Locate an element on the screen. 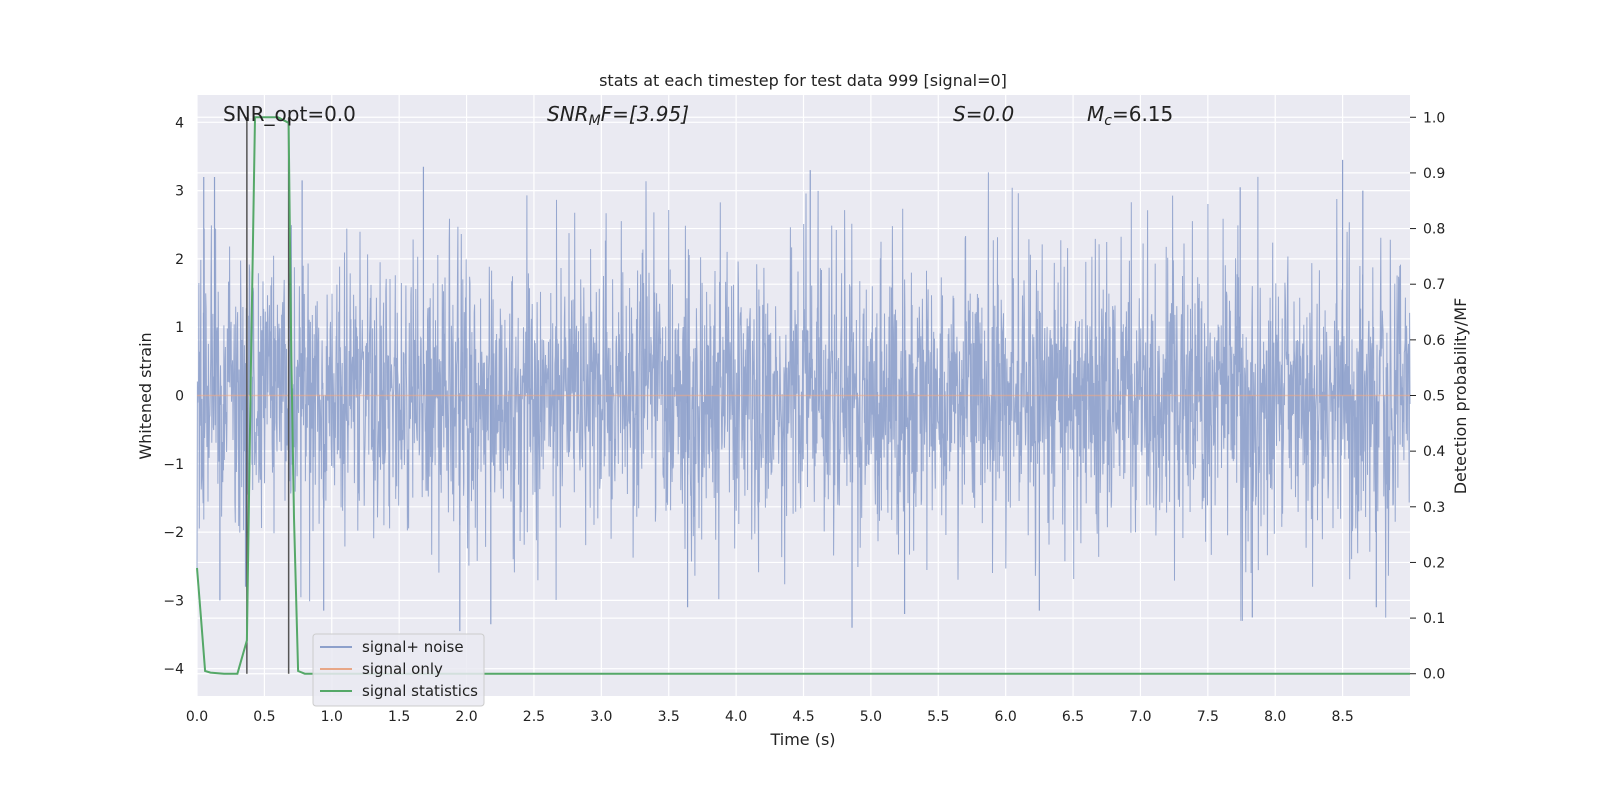  x-tick-label: 5.5 is located at coordinates (938, 717).